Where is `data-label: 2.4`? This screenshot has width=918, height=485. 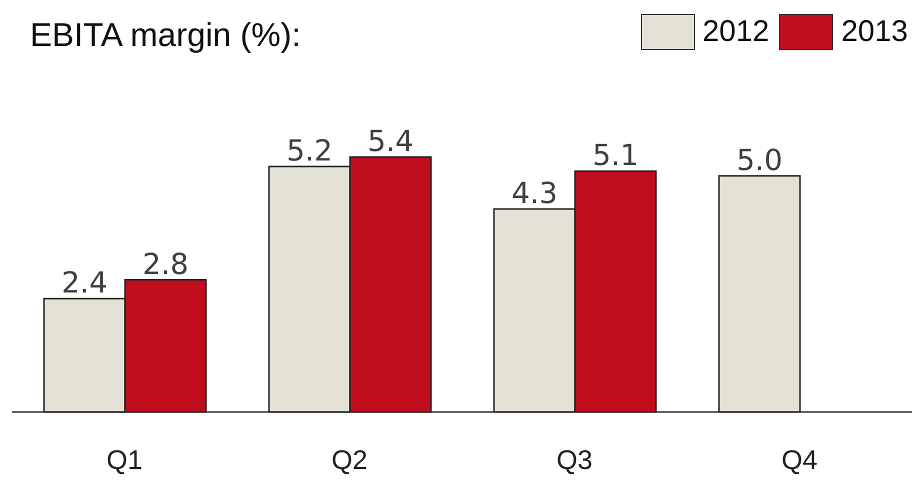
data-label: 2.4 is located at coordinates (84, 283).